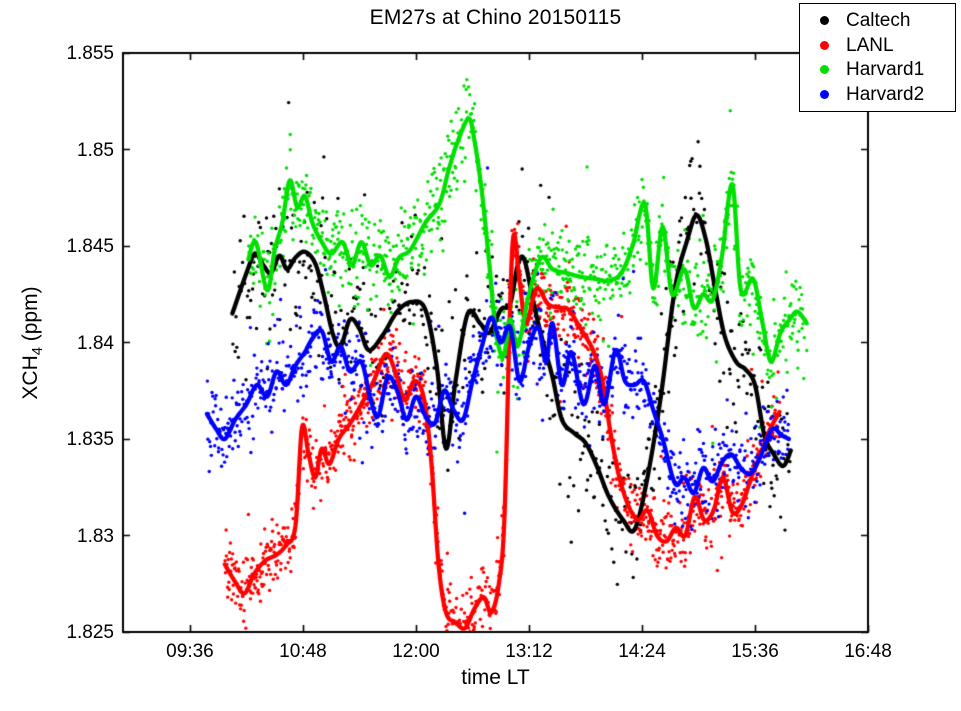 The width and height of the screenshot is (961, 711). I want to click on y-axis-label-text: XCH, so click(30, 377).